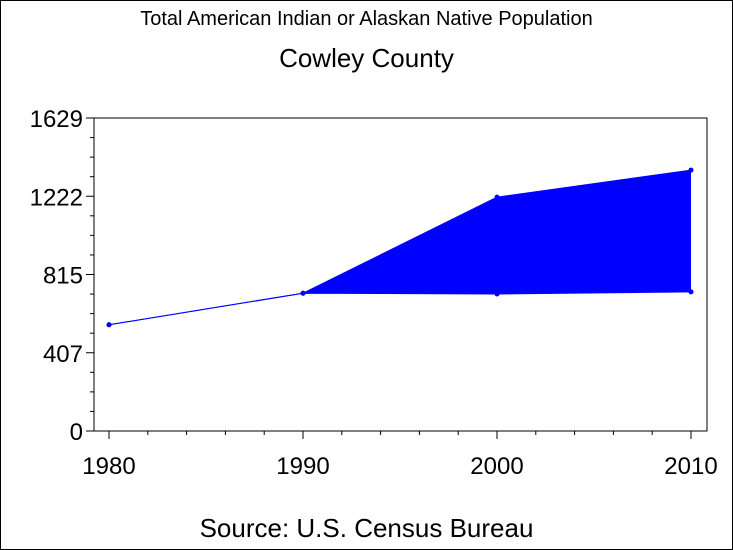 The width and height of the screenshot is (733, 550). What do you see at coordinates (56, 197) in the screenshot?
I see `y-tick-label: 1222` at bounding box center [56, 197].